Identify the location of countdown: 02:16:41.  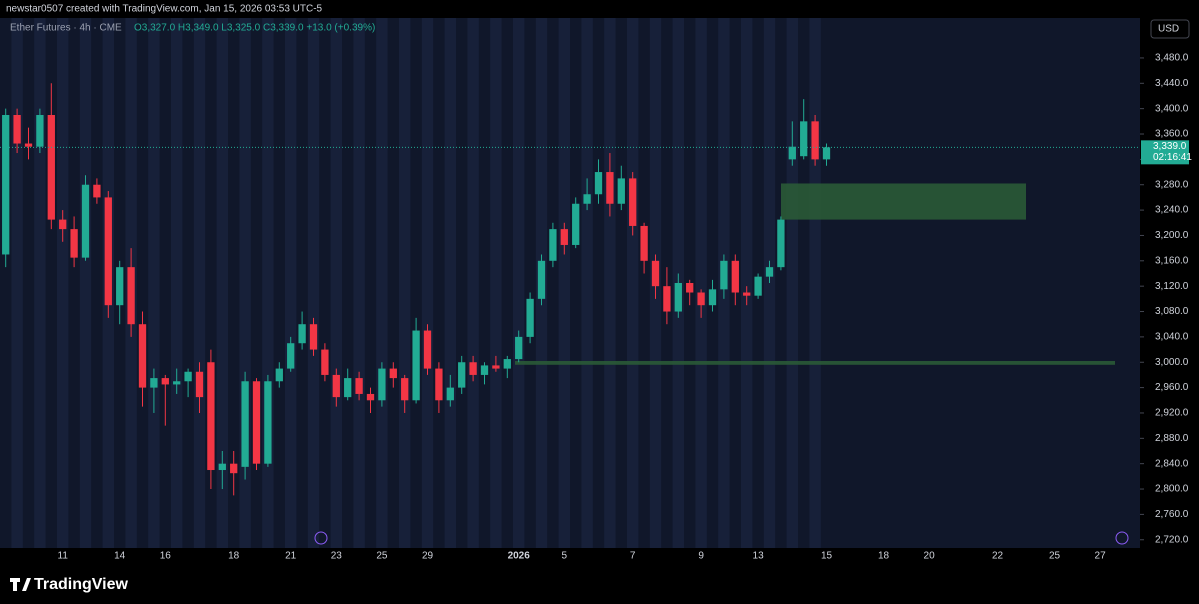
(1172, 157).